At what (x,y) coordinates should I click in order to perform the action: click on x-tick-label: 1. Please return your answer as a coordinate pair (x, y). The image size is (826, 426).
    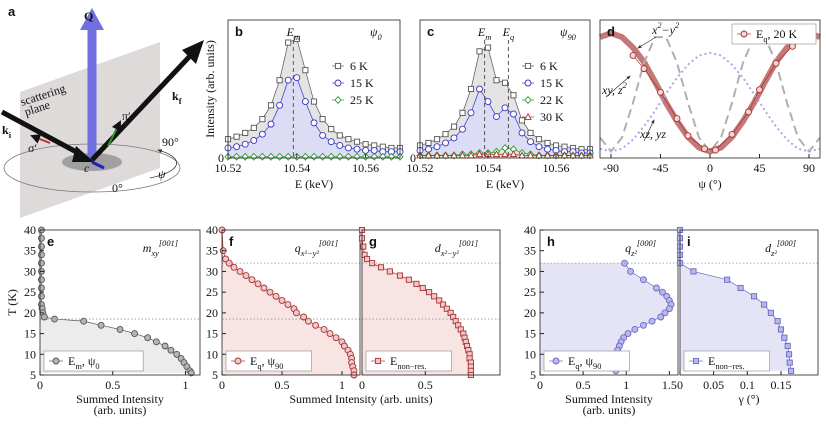
    Looking at the image, I should click on (626, 385).